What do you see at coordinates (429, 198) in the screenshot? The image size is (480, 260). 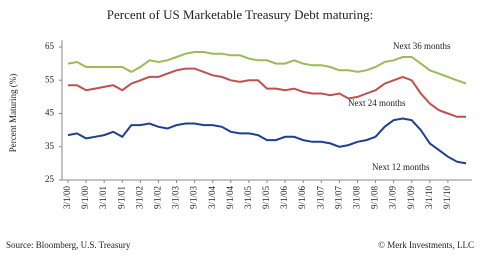 I see `x-tick-label: 3/1/10` at bounding box center [429, 198].